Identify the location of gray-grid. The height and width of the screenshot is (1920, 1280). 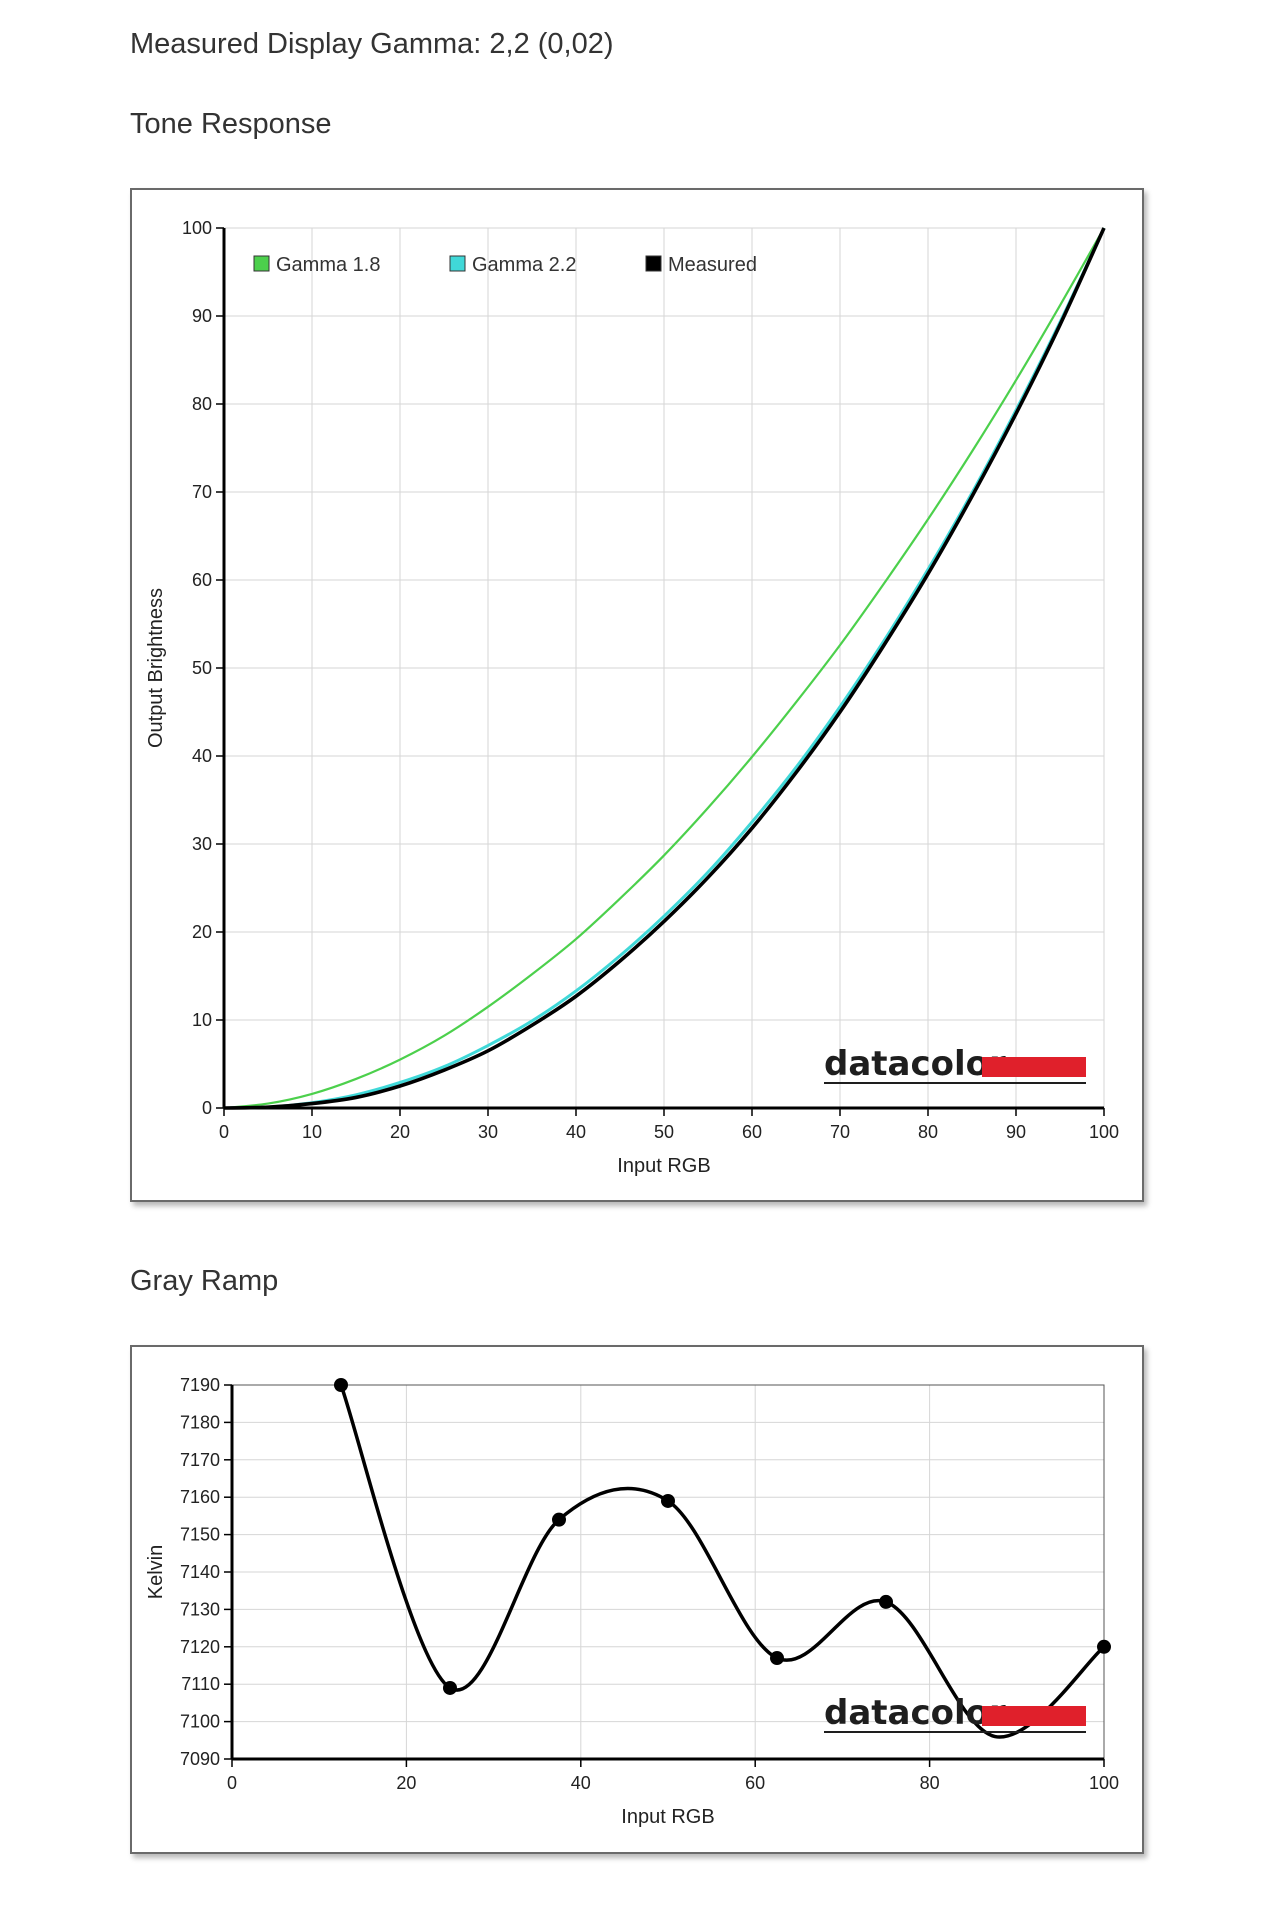
(668, 1572).